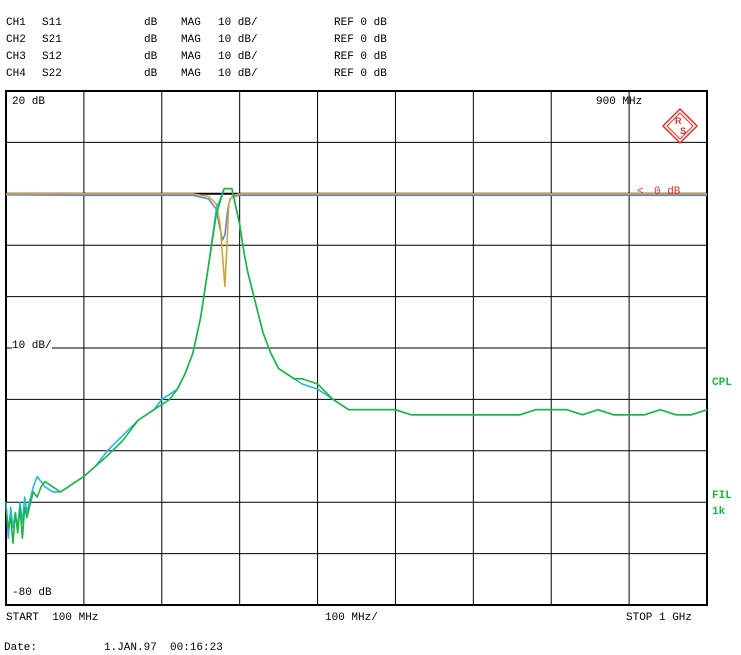 Image resolution: width=741 pixels, height=655 pixels. What do you see at coordinates (29, 102) in the screenshot?
I see `top-left-label: 20 dB` at bounding box center [29, 102].